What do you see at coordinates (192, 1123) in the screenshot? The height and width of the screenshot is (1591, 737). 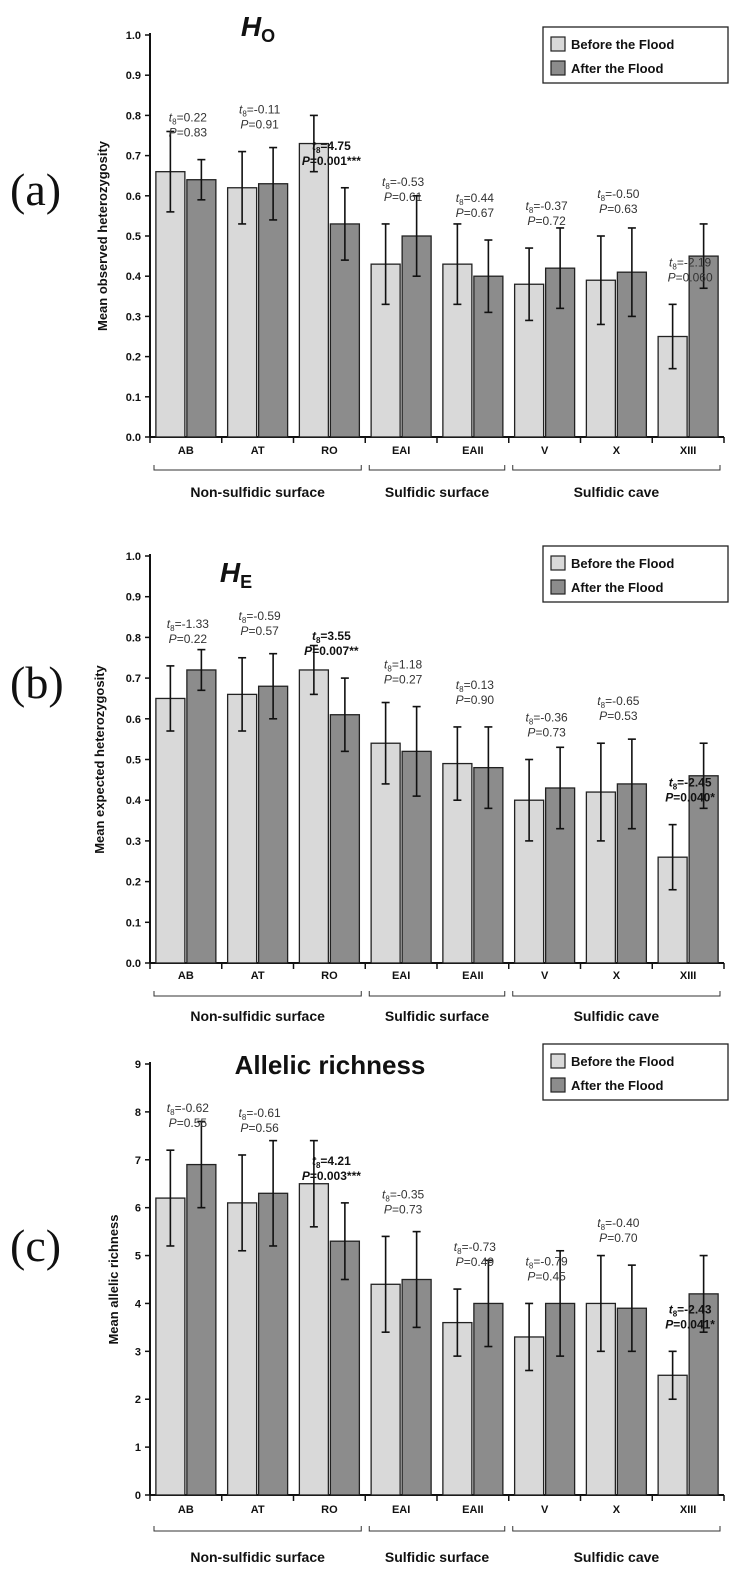 I see `p-value: =0.55` at bounding box center [192, 1123].